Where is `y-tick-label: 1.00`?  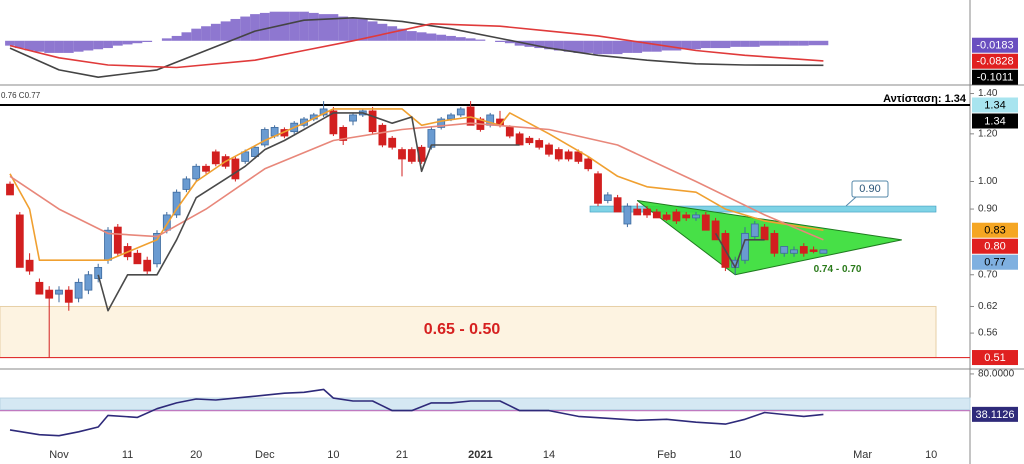 y-tick-label: 1.00 is located at coordinates (988, 181).